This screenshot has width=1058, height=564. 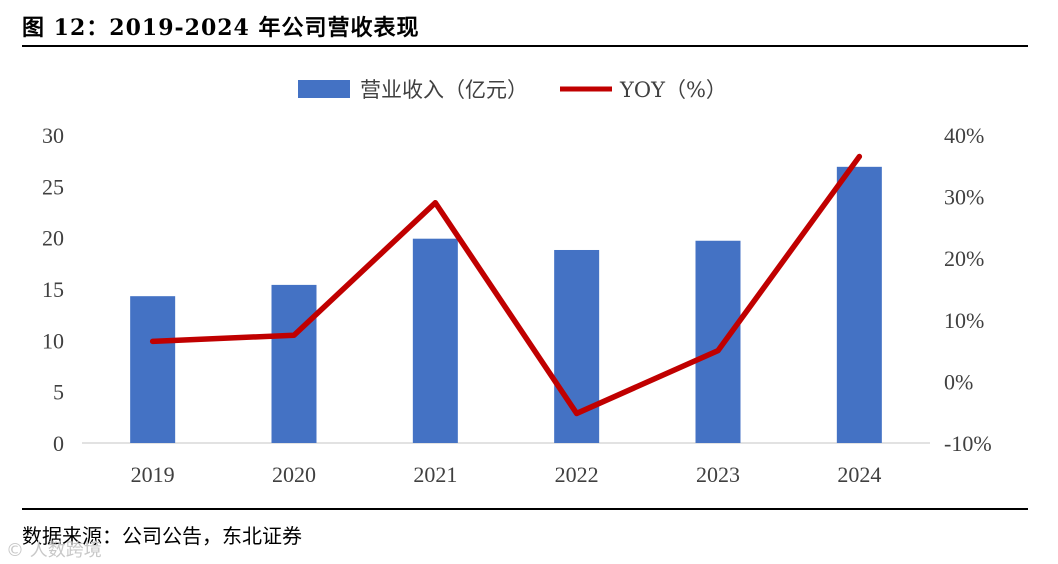 I want to click on point-yoy-2021, so click(x=435, y=203).